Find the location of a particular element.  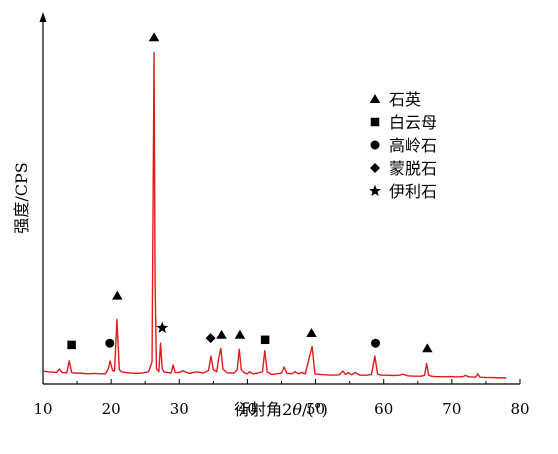

x-tick-label: 80 is located at coordinates (519, 409).